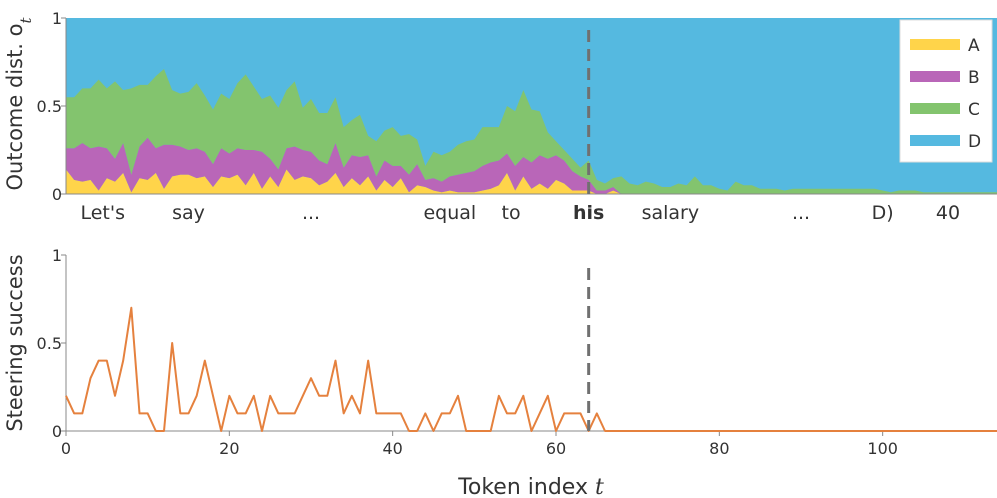  Describe the element at coordinates (57, 18) in the screenshot. I see `top-y-tick-label: 1` at that location.